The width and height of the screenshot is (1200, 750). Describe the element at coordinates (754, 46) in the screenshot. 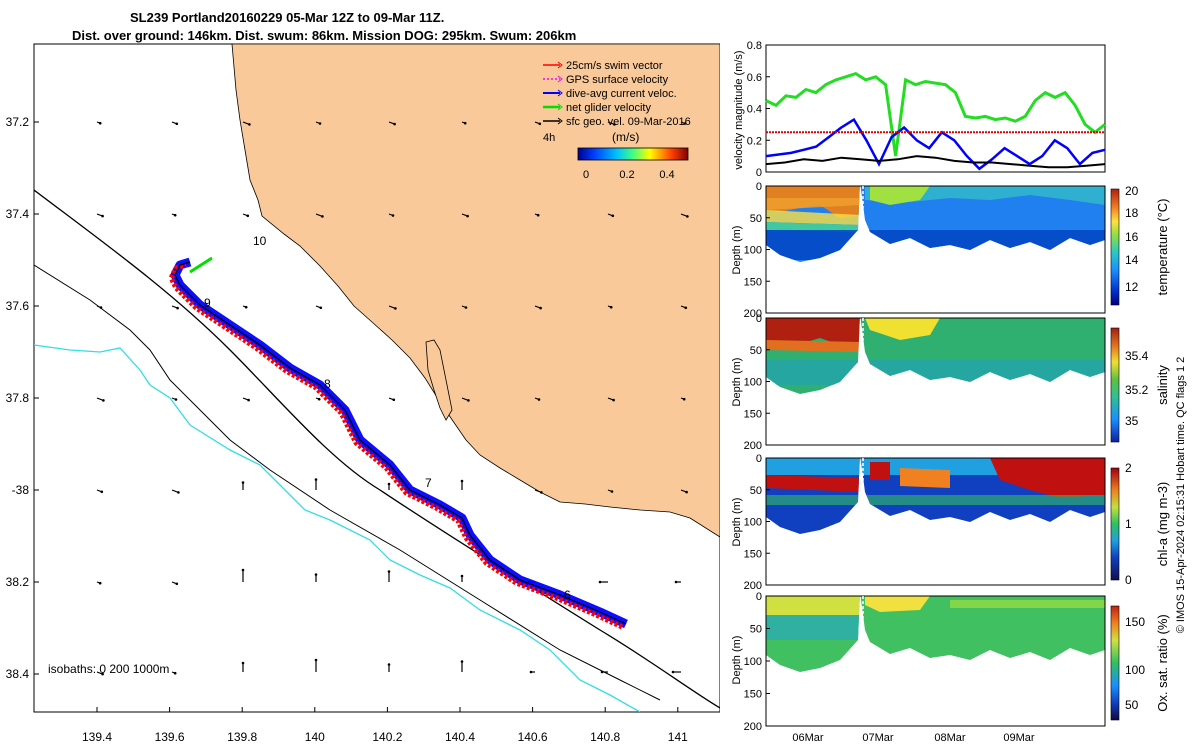

I see `velocity-tick-label: 0.8` at that location.